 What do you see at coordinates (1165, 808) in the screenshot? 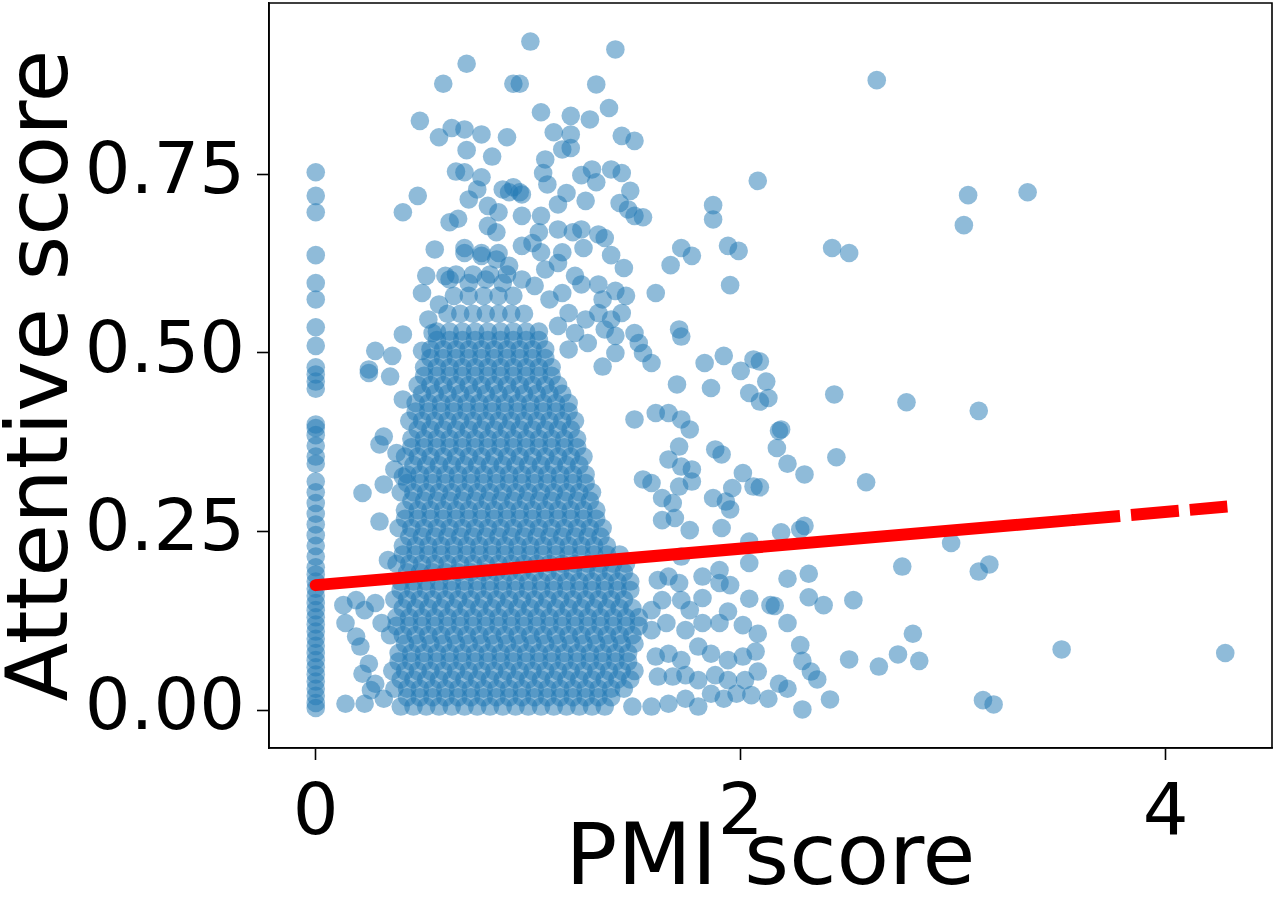
I see `x-tick-label: 4` at bounding box center [1165, 808].